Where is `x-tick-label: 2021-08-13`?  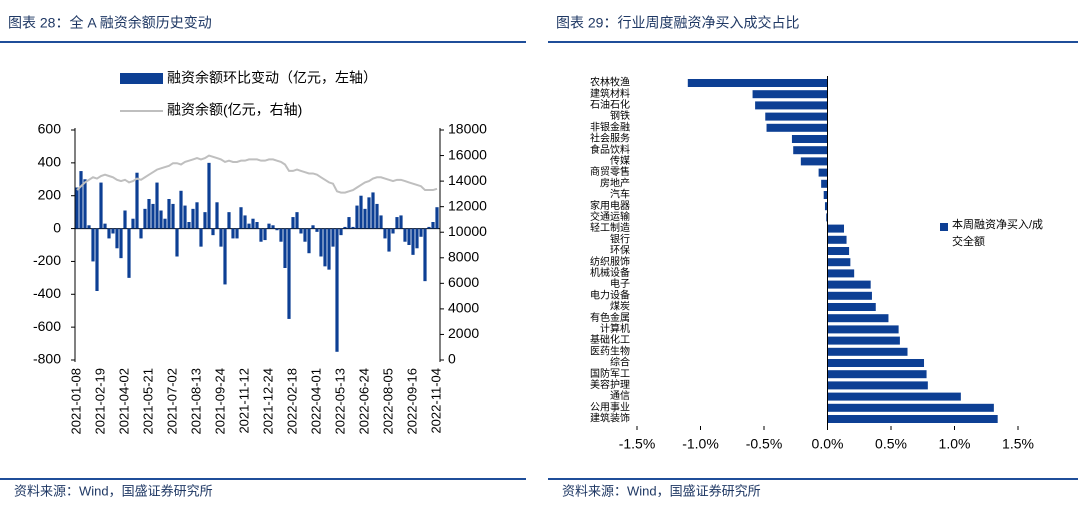 x-tick-label: 2021-08-13 is located at coordinates (195, 401).